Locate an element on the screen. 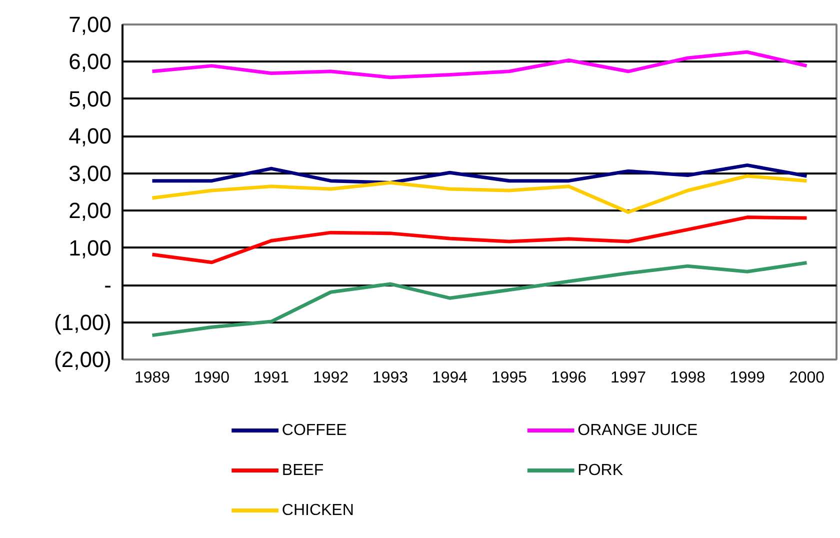  y-tick-label: (1,00) is located at coordinates (83, 322).